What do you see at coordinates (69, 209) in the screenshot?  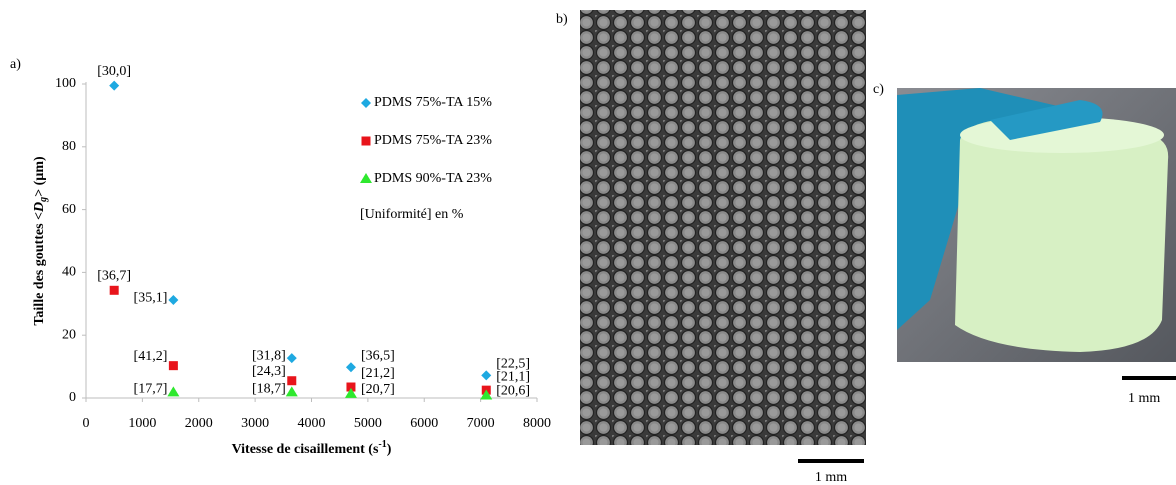 I see `y-tick-label: 60` at bounding box center [69, 209].